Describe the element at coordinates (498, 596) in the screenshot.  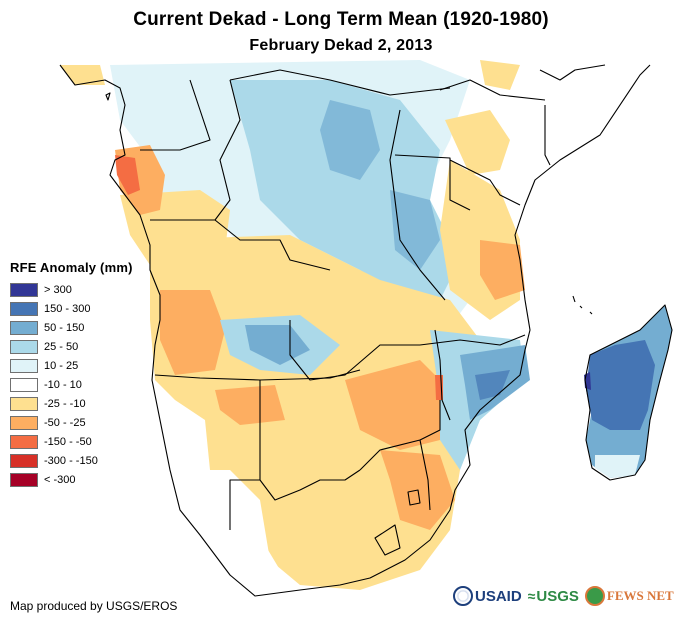
I see `usaid-logo-text: USAID` at that location.